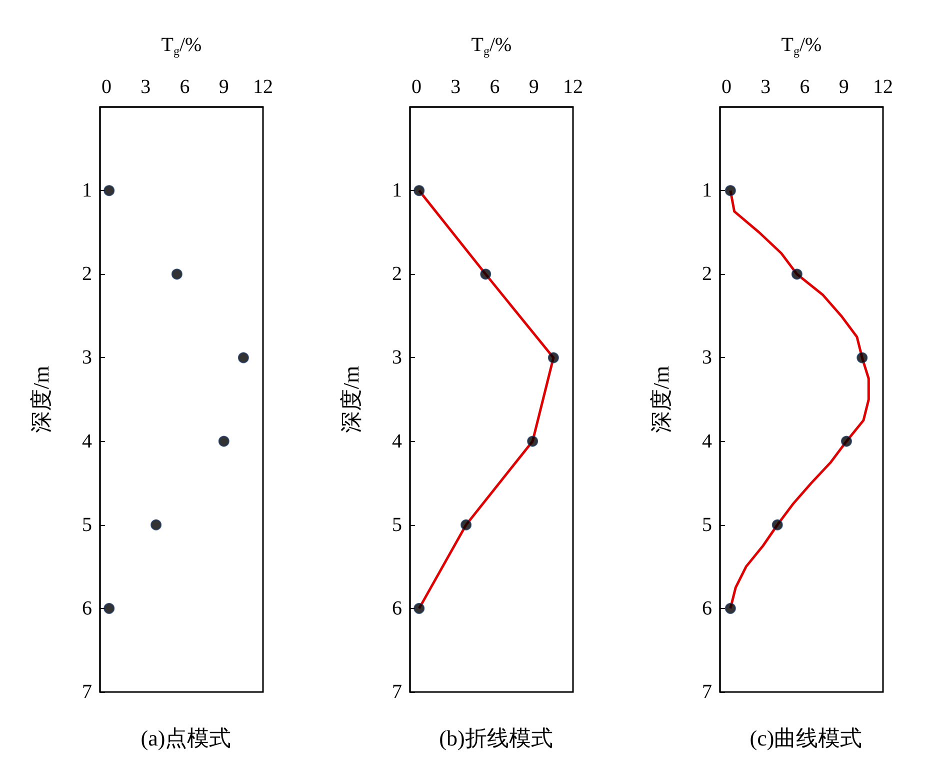 Image resolution: width=945 pixels, height=774 pixels. Describe the element at coordinates (186, 738) in the screenshot. I see `text: (a)点模式` at that location.